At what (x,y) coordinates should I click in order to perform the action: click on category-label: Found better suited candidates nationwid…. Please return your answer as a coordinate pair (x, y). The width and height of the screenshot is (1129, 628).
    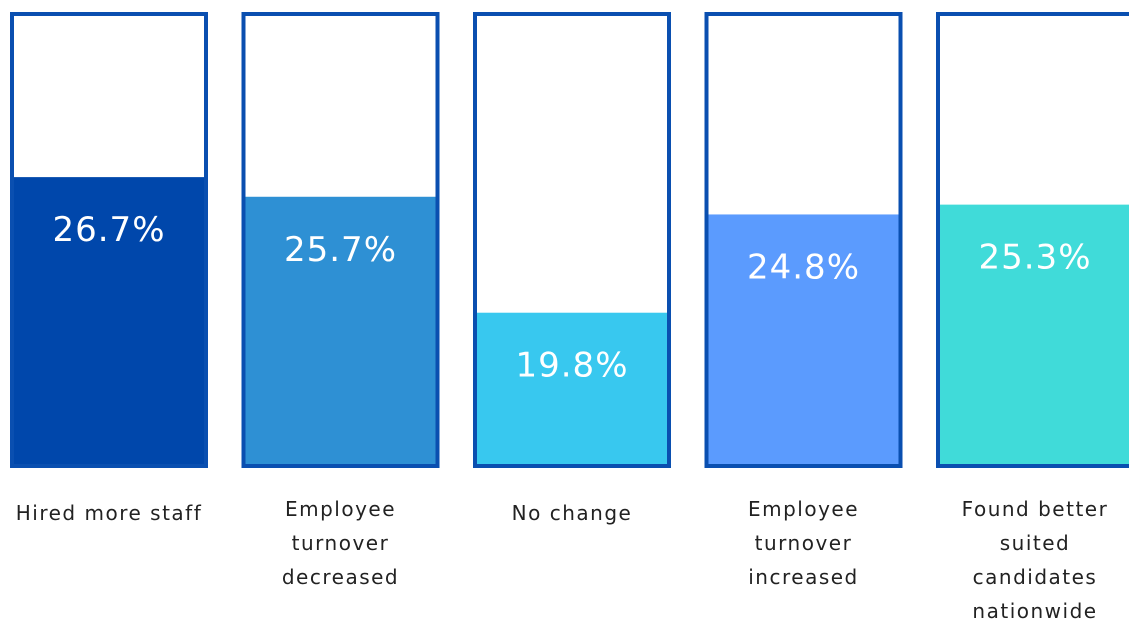
    Looking at the image, I should click on (1035, 560).